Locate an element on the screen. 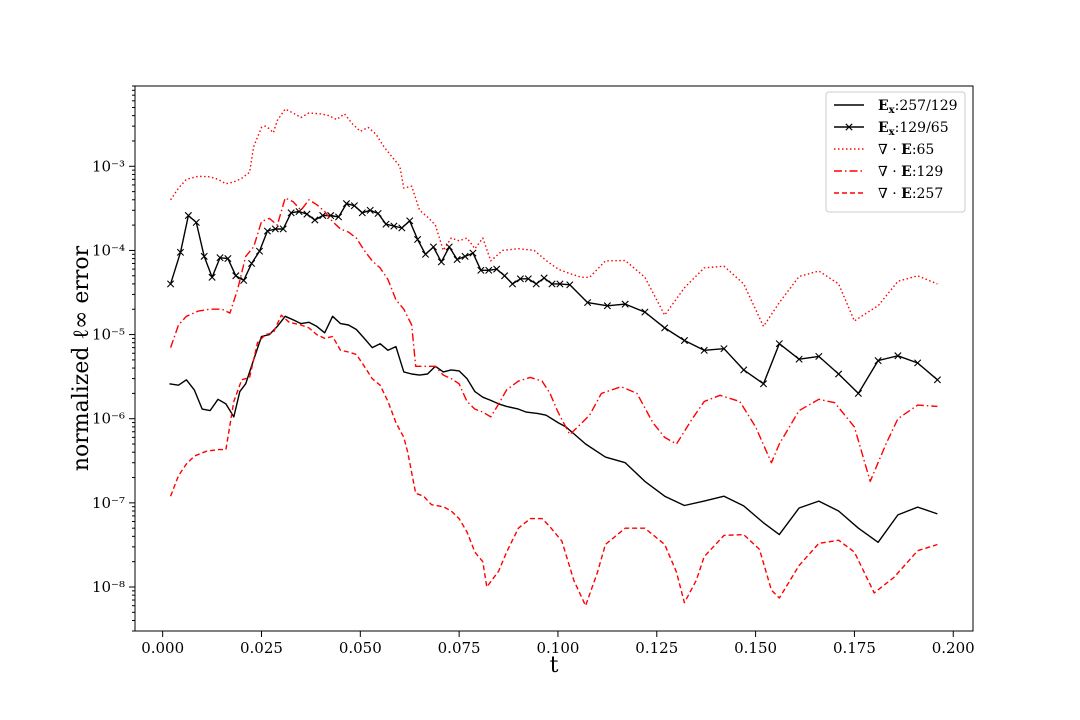 The width and height of the screenshot is (1080, 720). legend-box is located at coordinates (895, 152).